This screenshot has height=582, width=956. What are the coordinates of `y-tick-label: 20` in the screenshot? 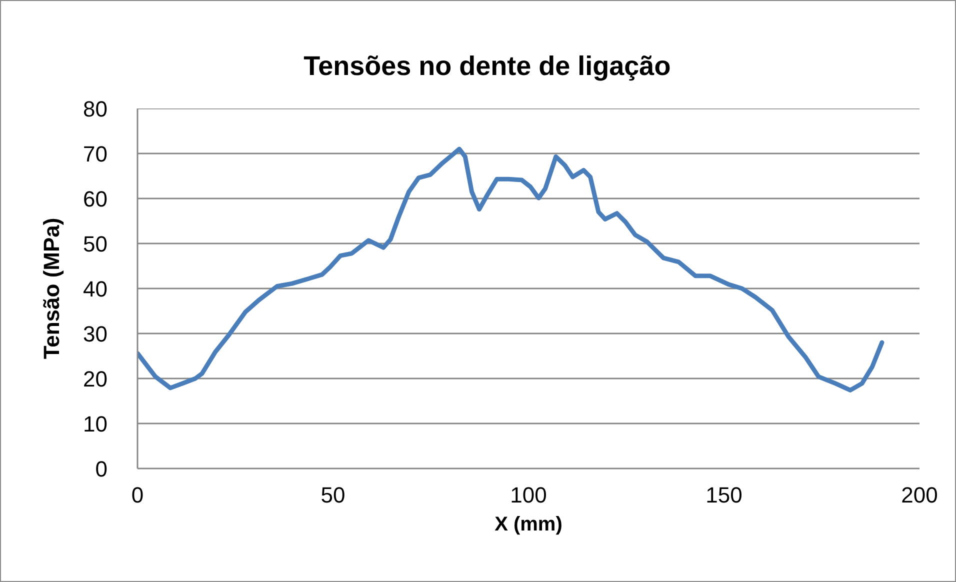 It's located at (95, 379).